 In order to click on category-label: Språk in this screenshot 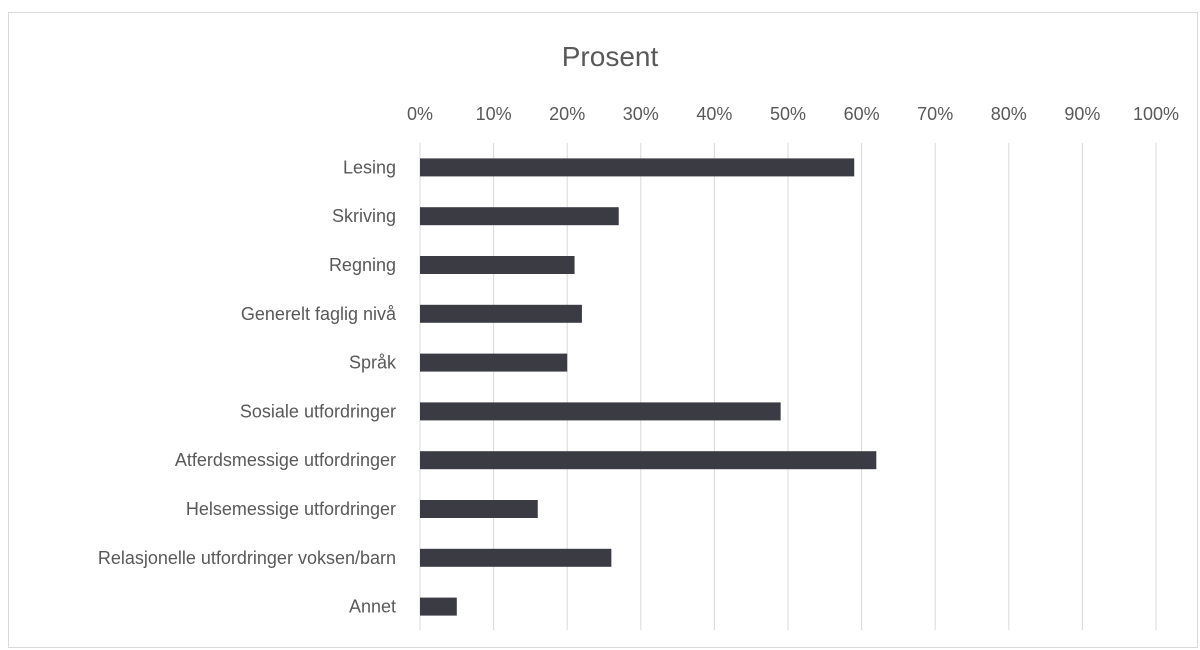, I will do `click(373, 363)`.